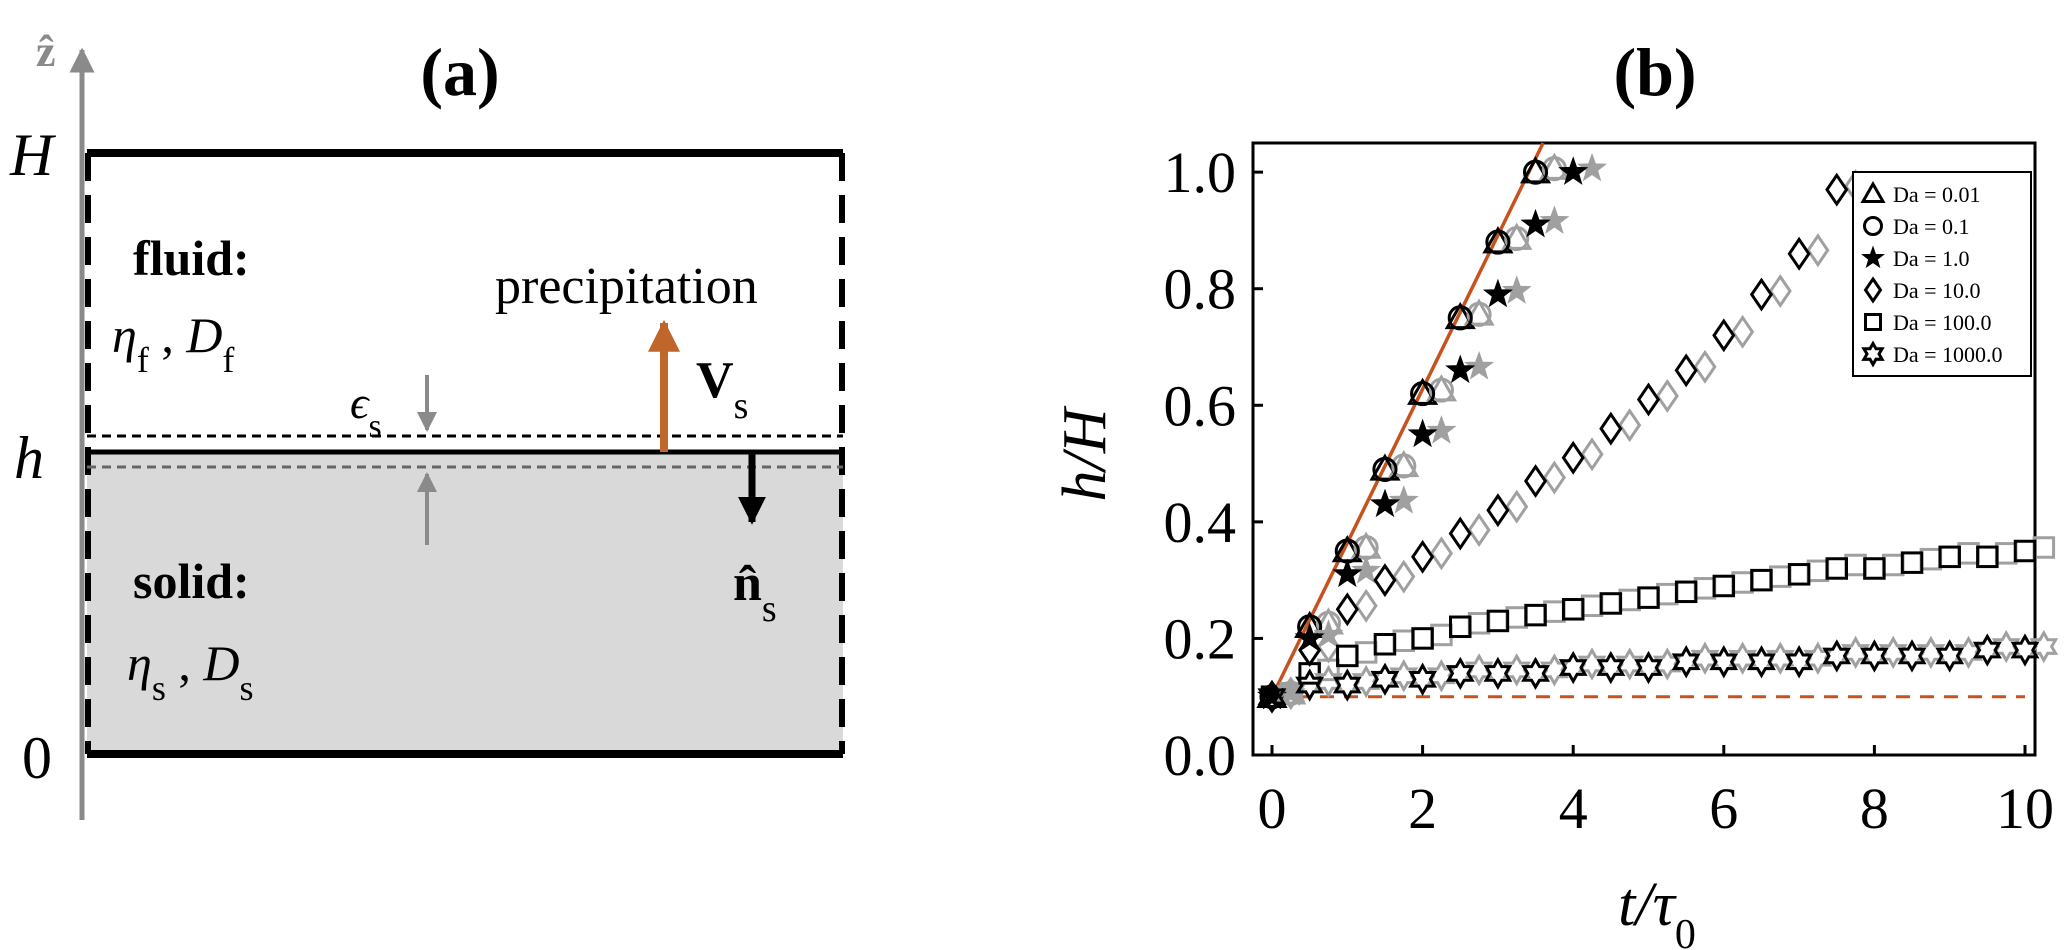  What do you see at coordinates (33, 155) in the screenshot?
I see `H-label: H` at bounding box center [33, 155].